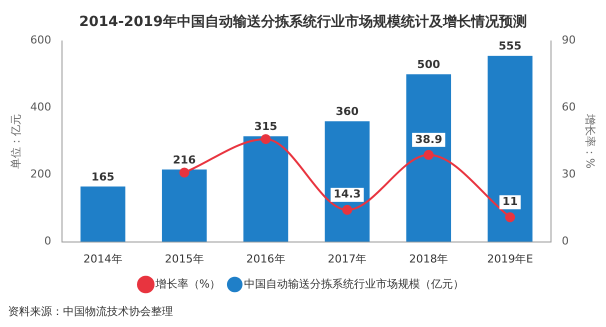 The height and width of the screenshot is (327, 606). What do you see at coordinates (428, 259) in the screenshot?
I see `x-tick-label: 2018年` at bounding box center [428, 259].